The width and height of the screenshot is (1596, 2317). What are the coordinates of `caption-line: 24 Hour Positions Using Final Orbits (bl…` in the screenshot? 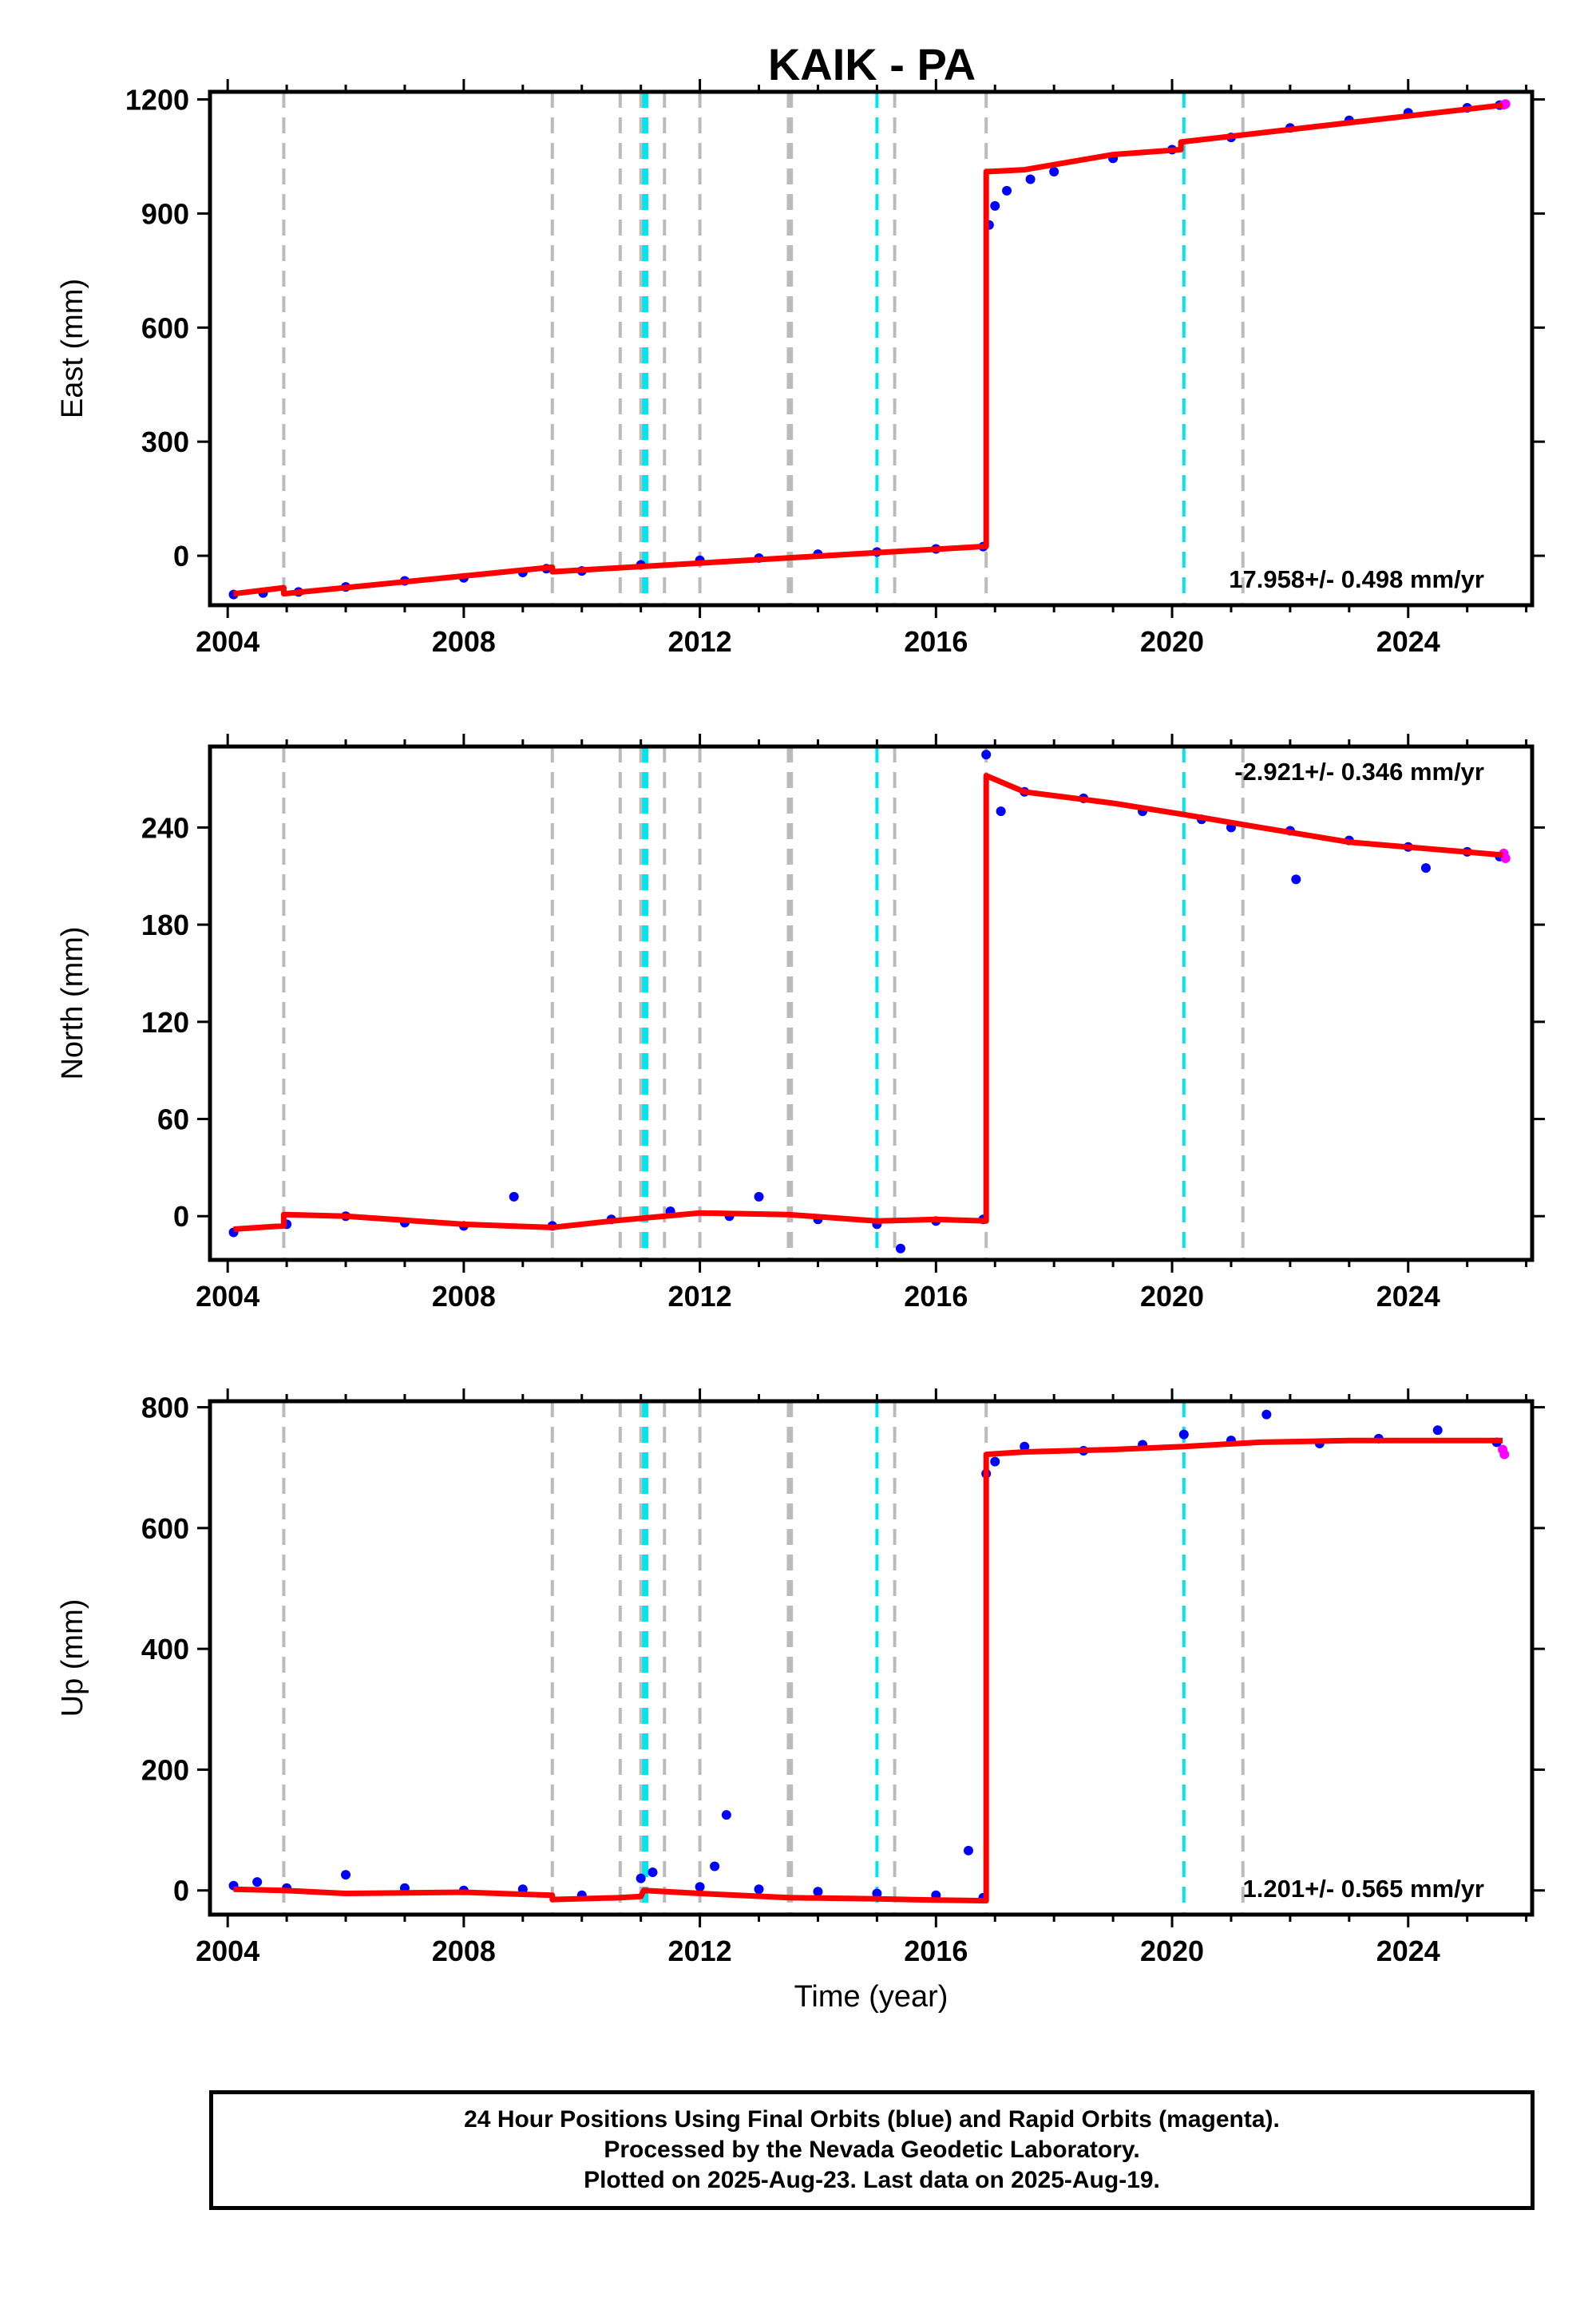 It's located at (872, 2119).